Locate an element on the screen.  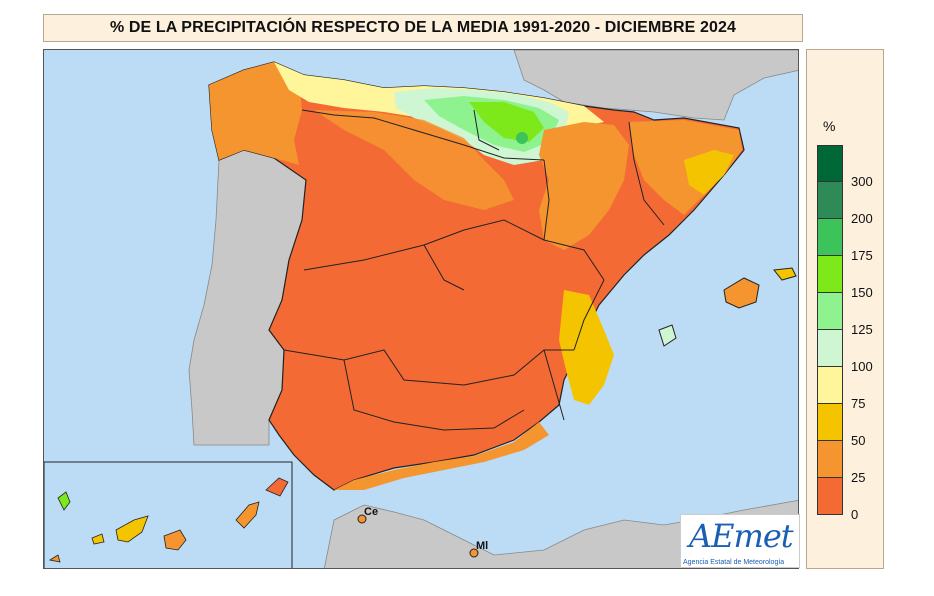
ceuta-marker is located at coordinates (362, 519).